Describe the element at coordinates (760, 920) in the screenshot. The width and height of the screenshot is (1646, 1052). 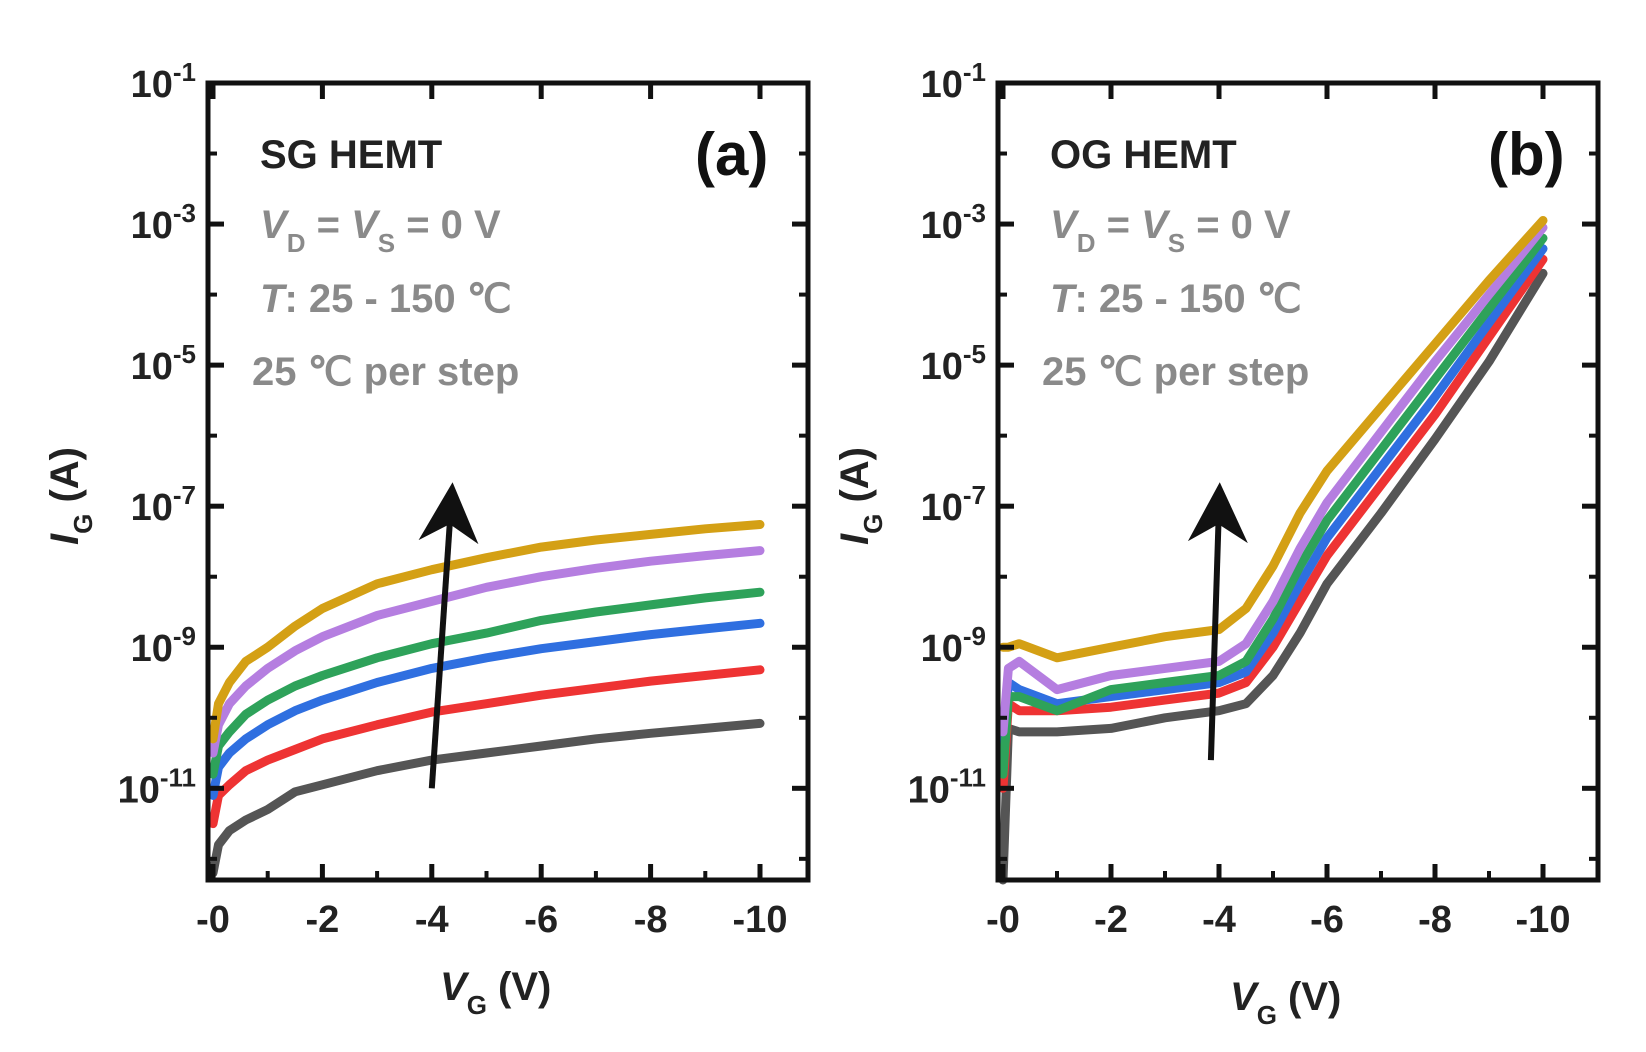
I see `panel-a-x-tick-label: -10` at that location.